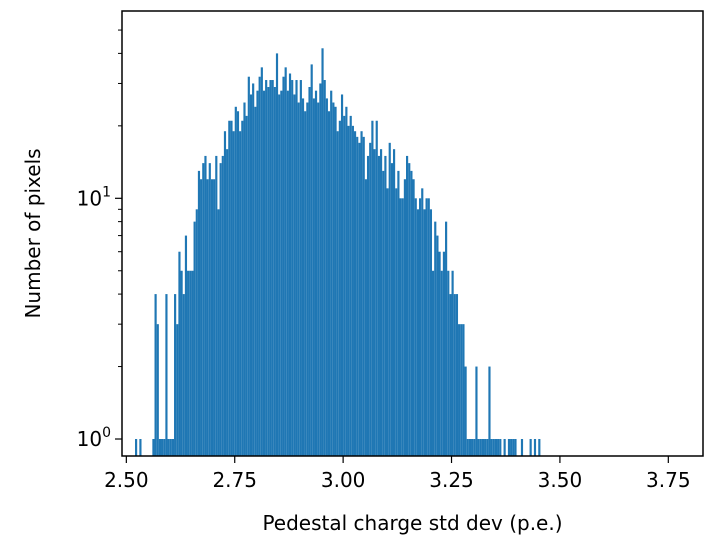  Describe the element at coordinates (234, 480) in the screenshot. I see `x-tick-label: 2.75` at that location.